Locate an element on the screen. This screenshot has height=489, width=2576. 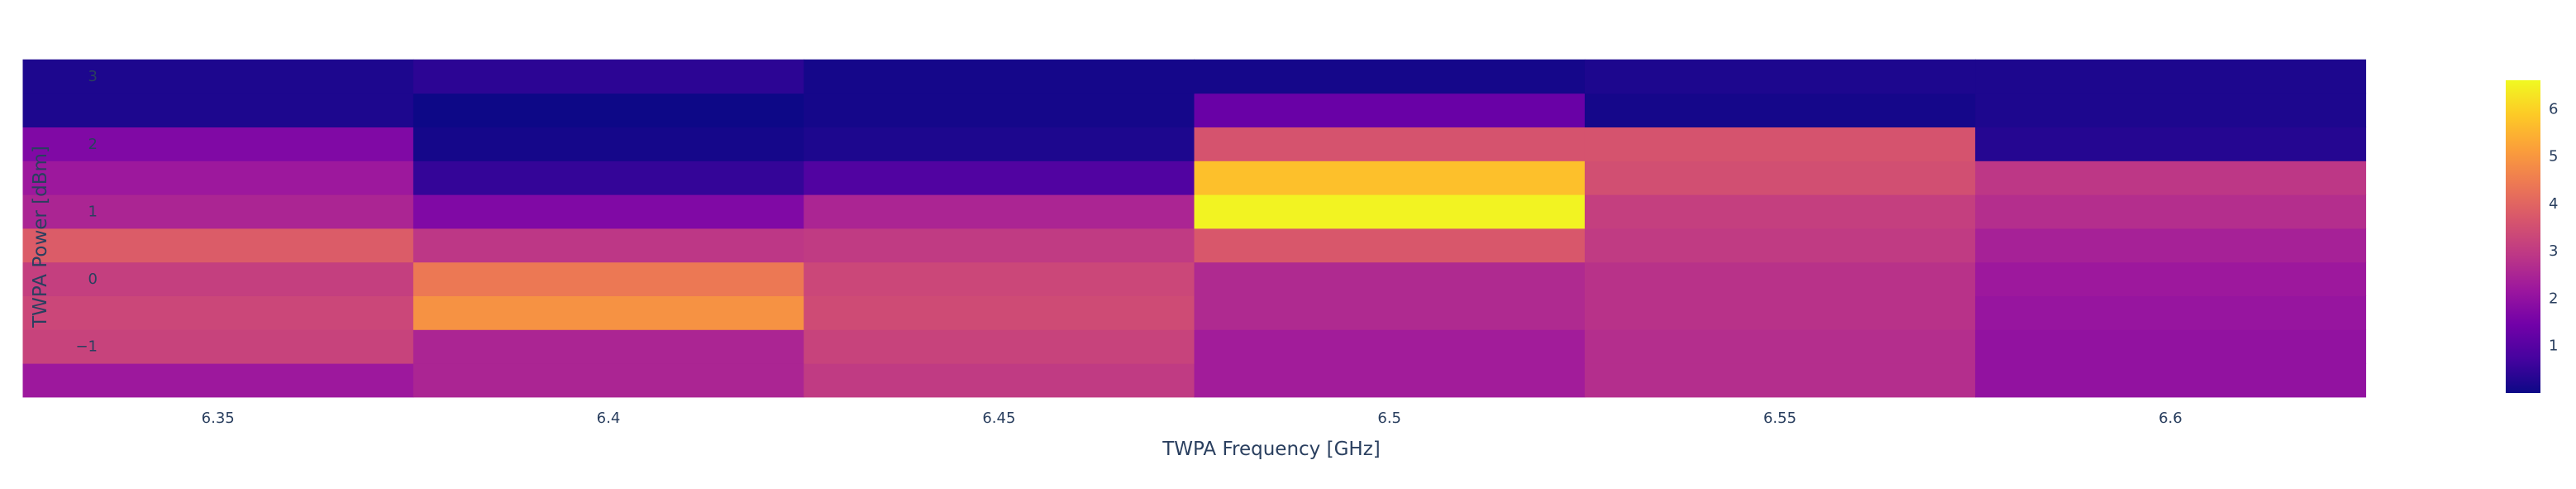
y-tick-label: −1 is located at coordinates (86, 347).